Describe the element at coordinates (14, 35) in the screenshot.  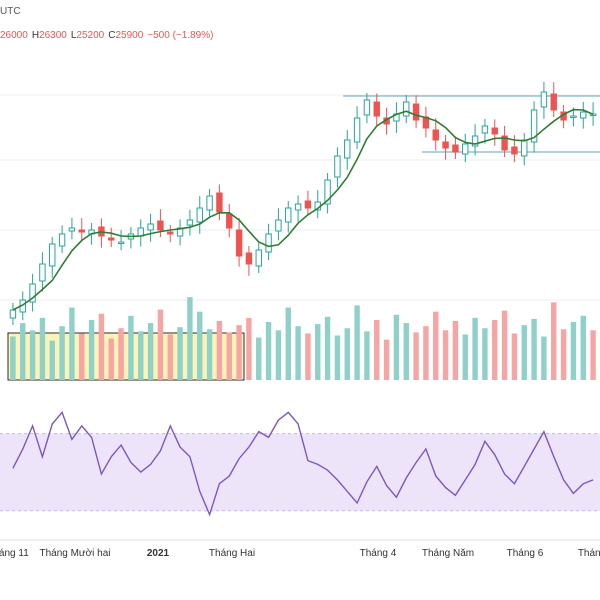
I see `open-value: 26000` at that location.